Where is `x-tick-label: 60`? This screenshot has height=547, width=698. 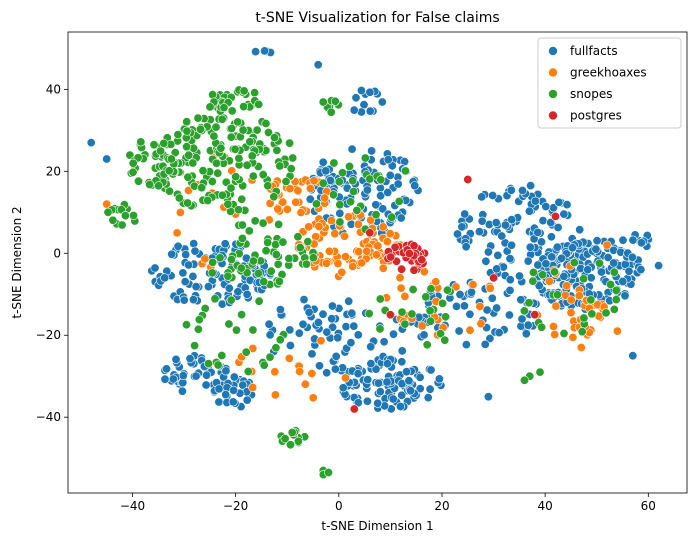
x-tick-label: 60 is located at coordinates (648, 506).